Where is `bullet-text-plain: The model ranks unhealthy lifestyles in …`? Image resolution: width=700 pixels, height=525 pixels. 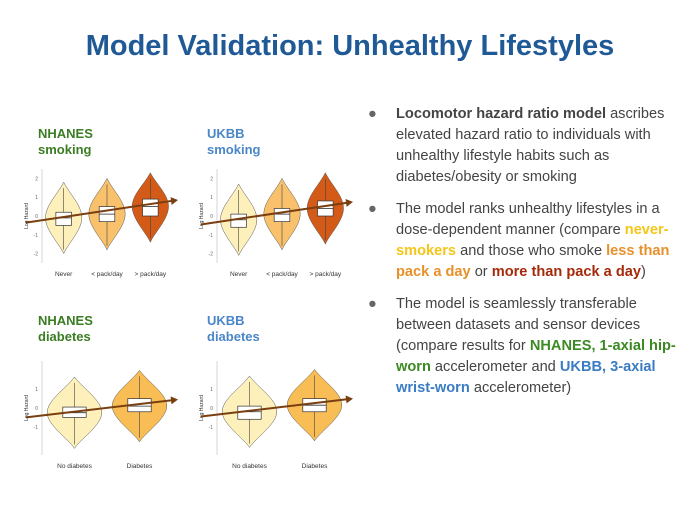 bullet-text-plain: The model ranks unhealthy lifestyles in … is located at coordinates (528, 219).